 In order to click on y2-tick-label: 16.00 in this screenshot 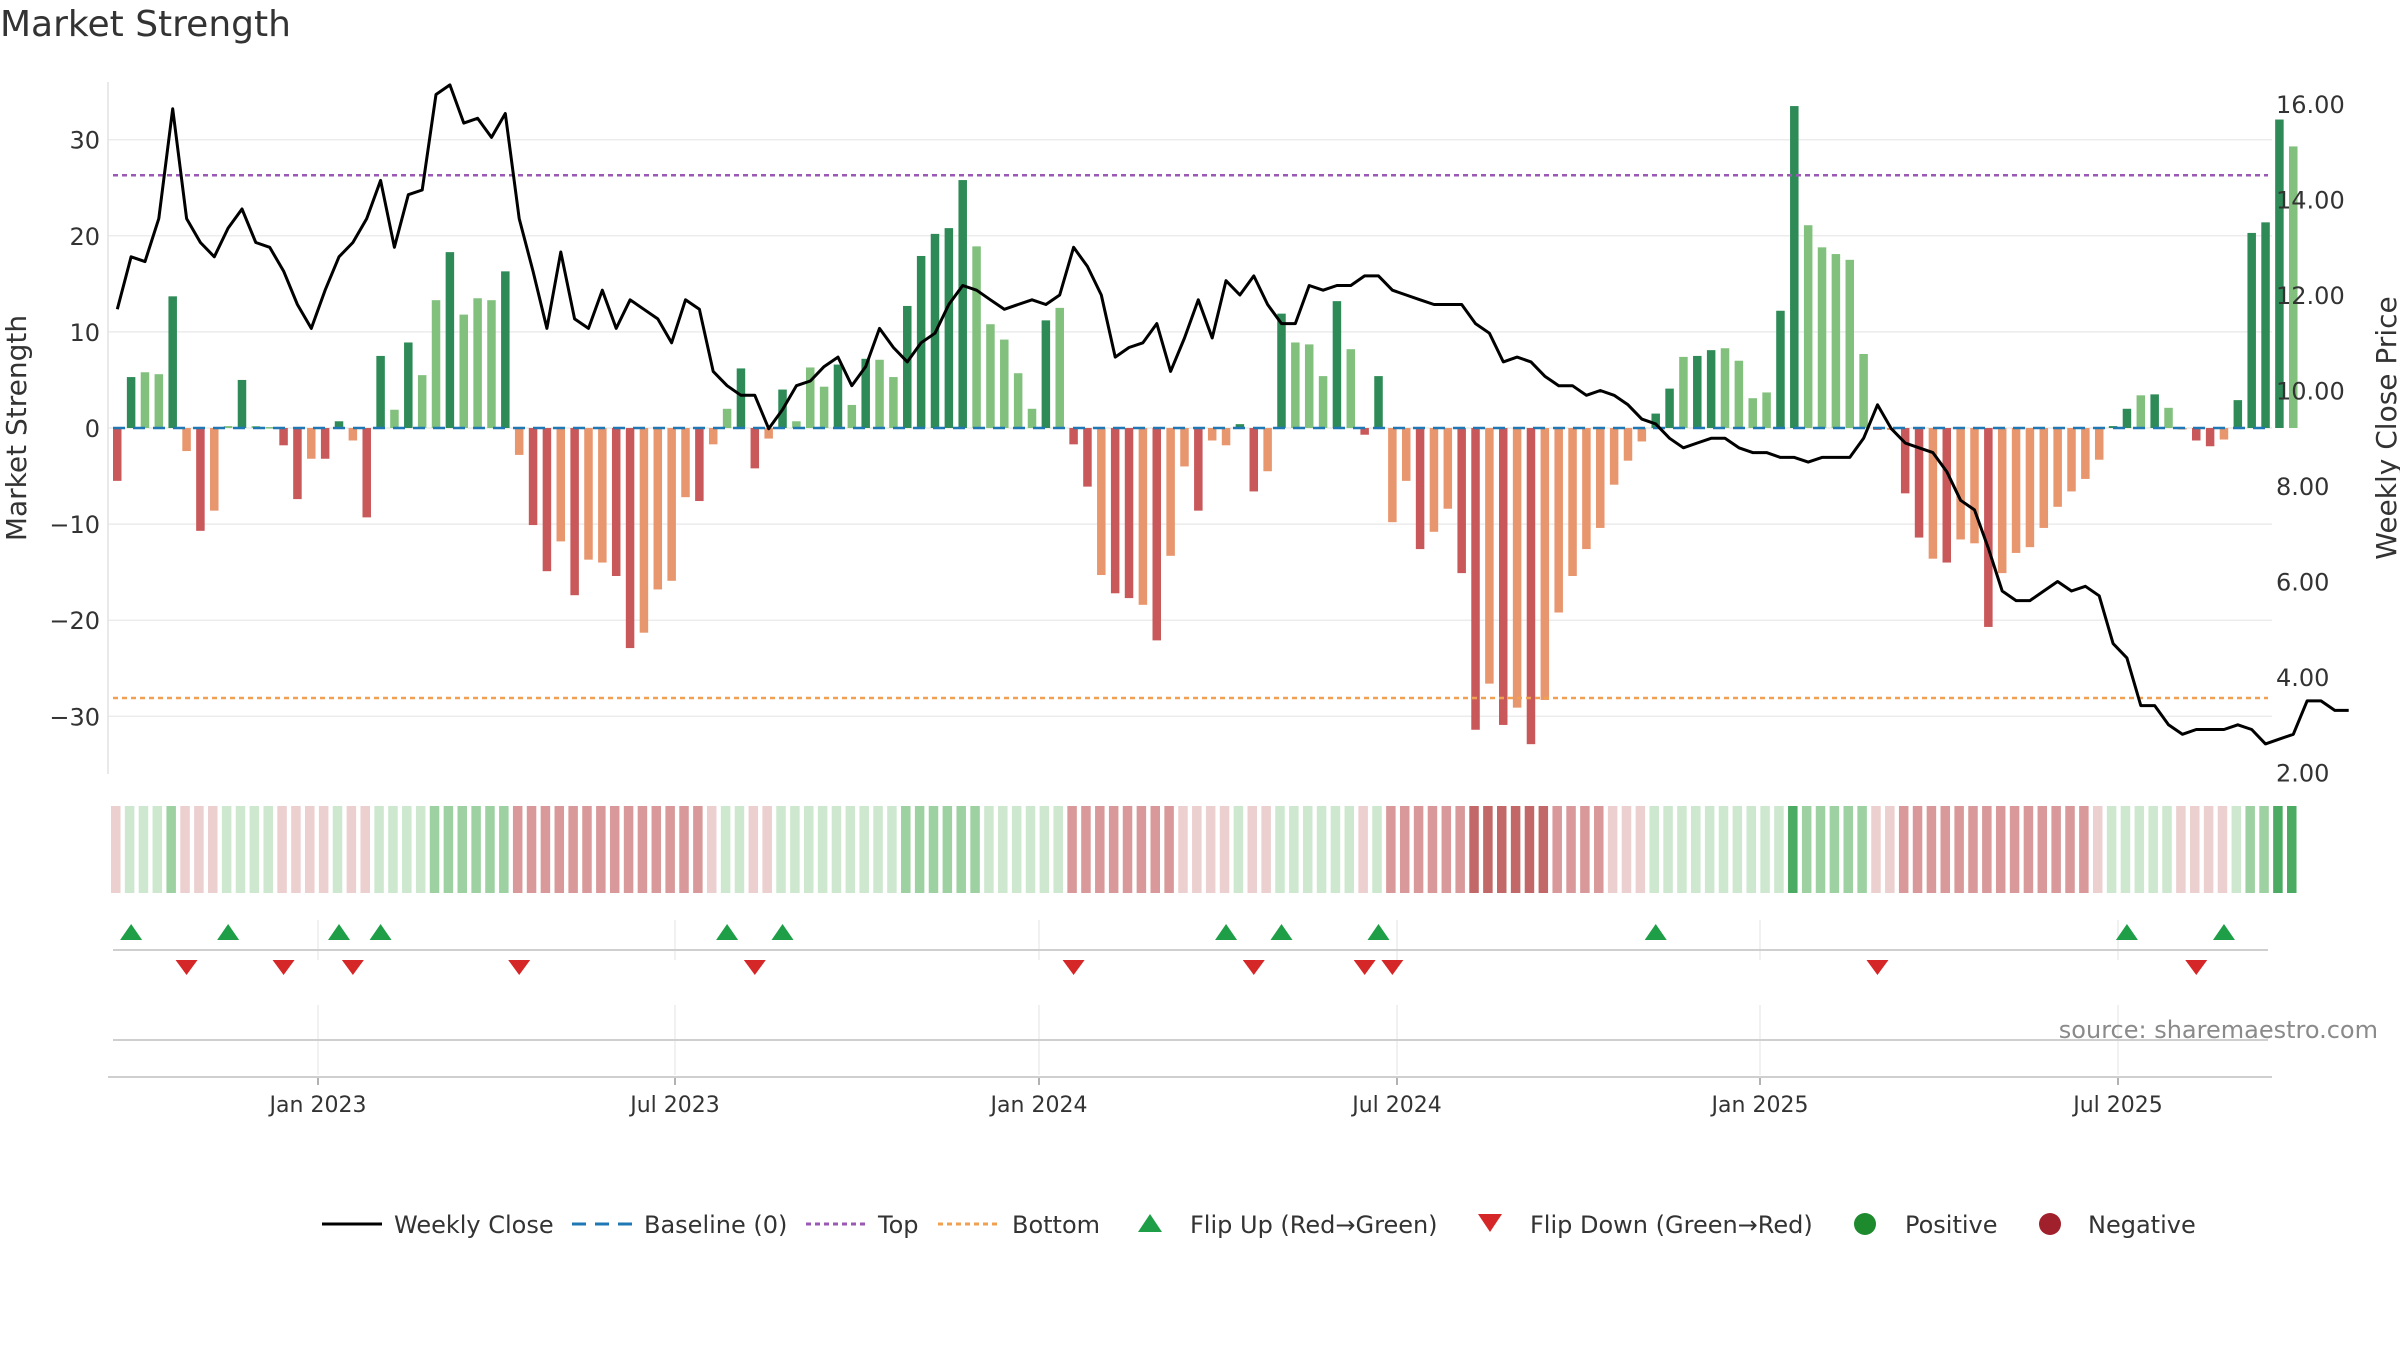, I will do `click(2310, 105)`.